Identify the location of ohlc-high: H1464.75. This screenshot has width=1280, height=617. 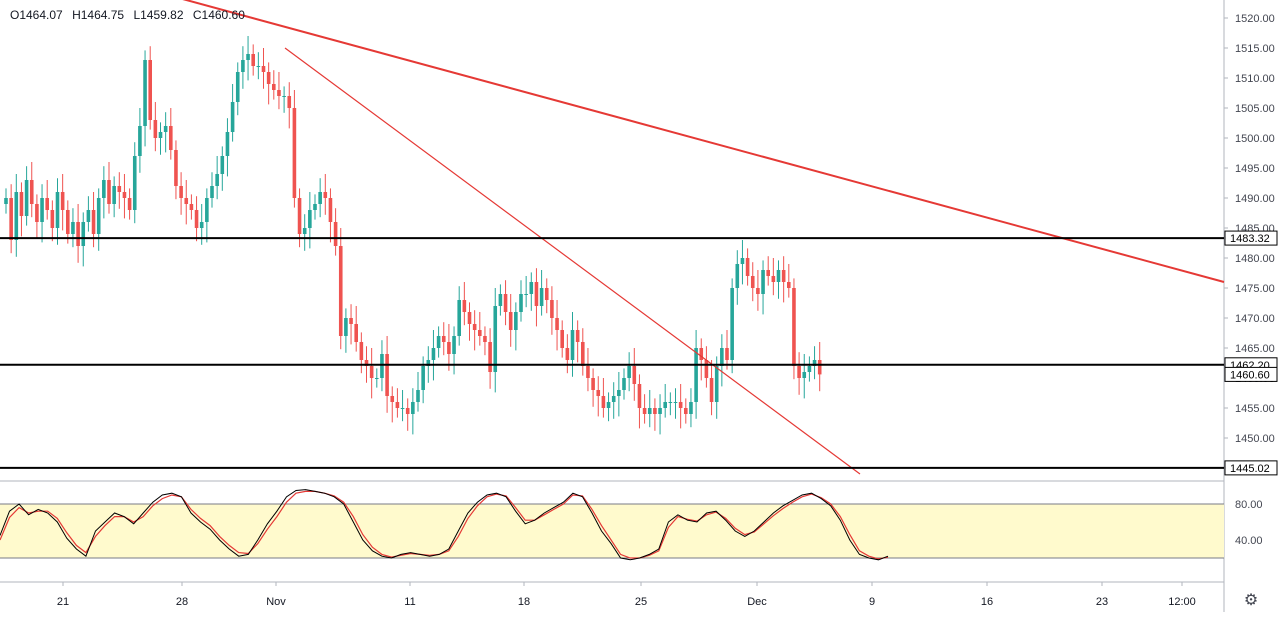
(98, 15).